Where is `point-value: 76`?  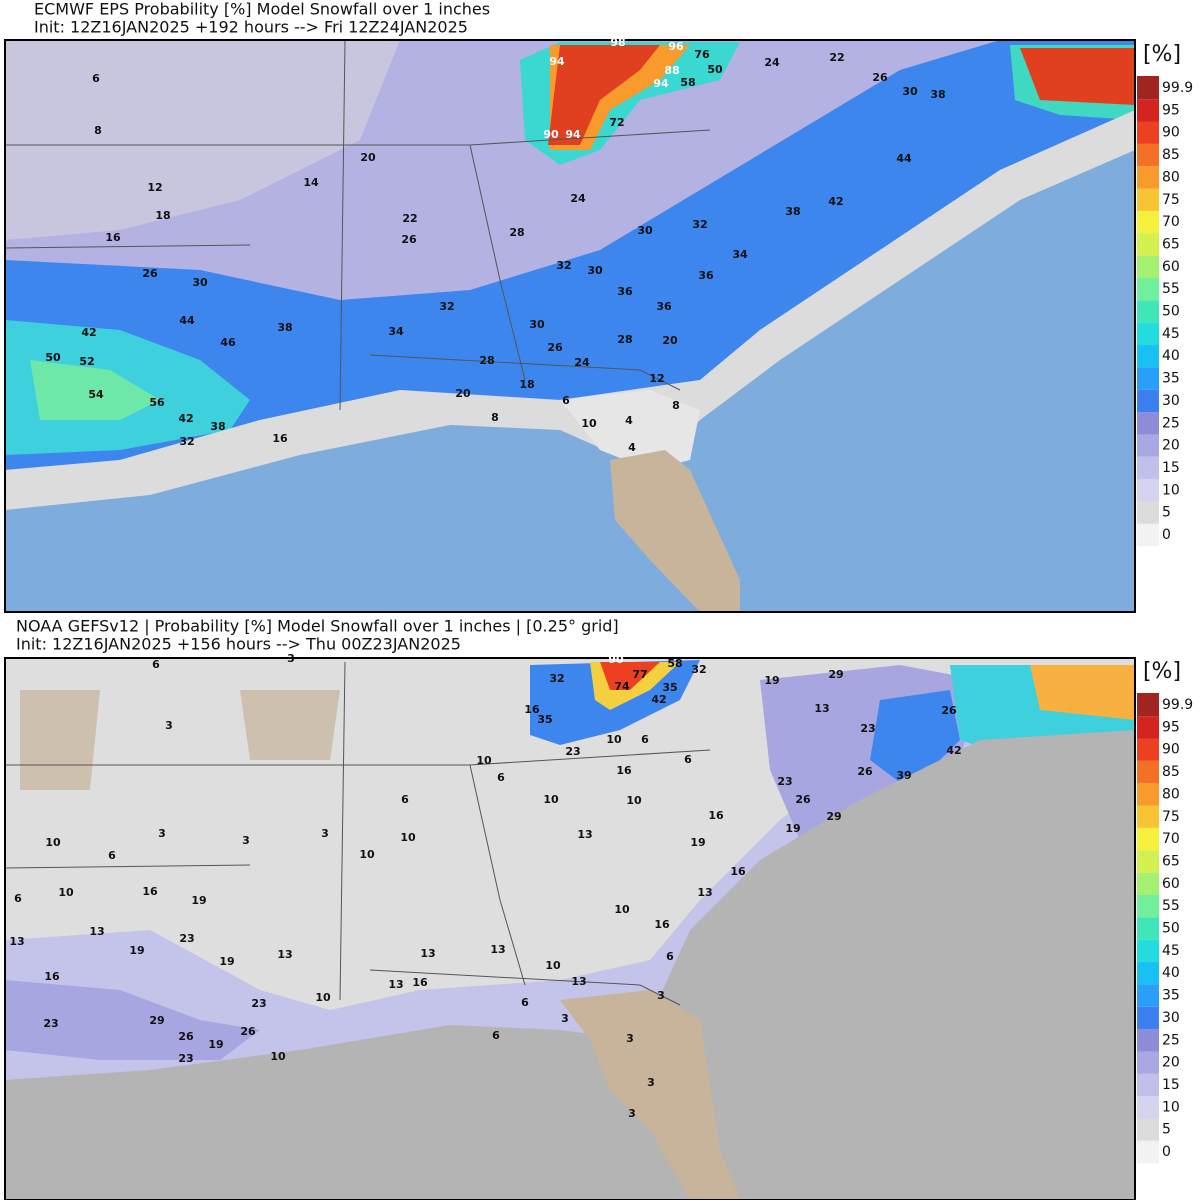 point-value: 76 is located at coordinates (702, 54).